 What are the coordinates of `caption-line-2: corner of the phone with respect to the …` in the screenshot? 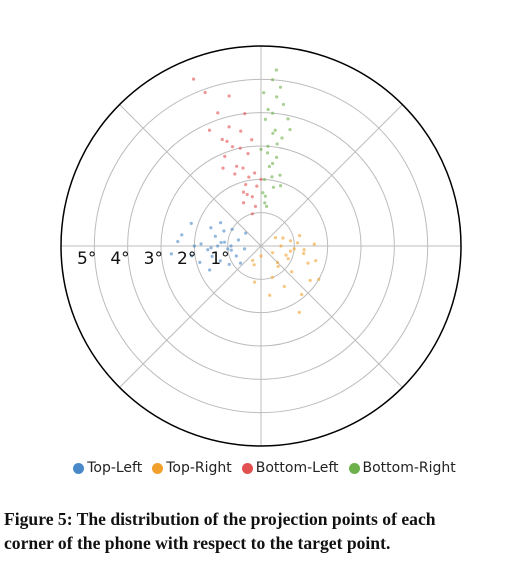 It's located at (197, 543).